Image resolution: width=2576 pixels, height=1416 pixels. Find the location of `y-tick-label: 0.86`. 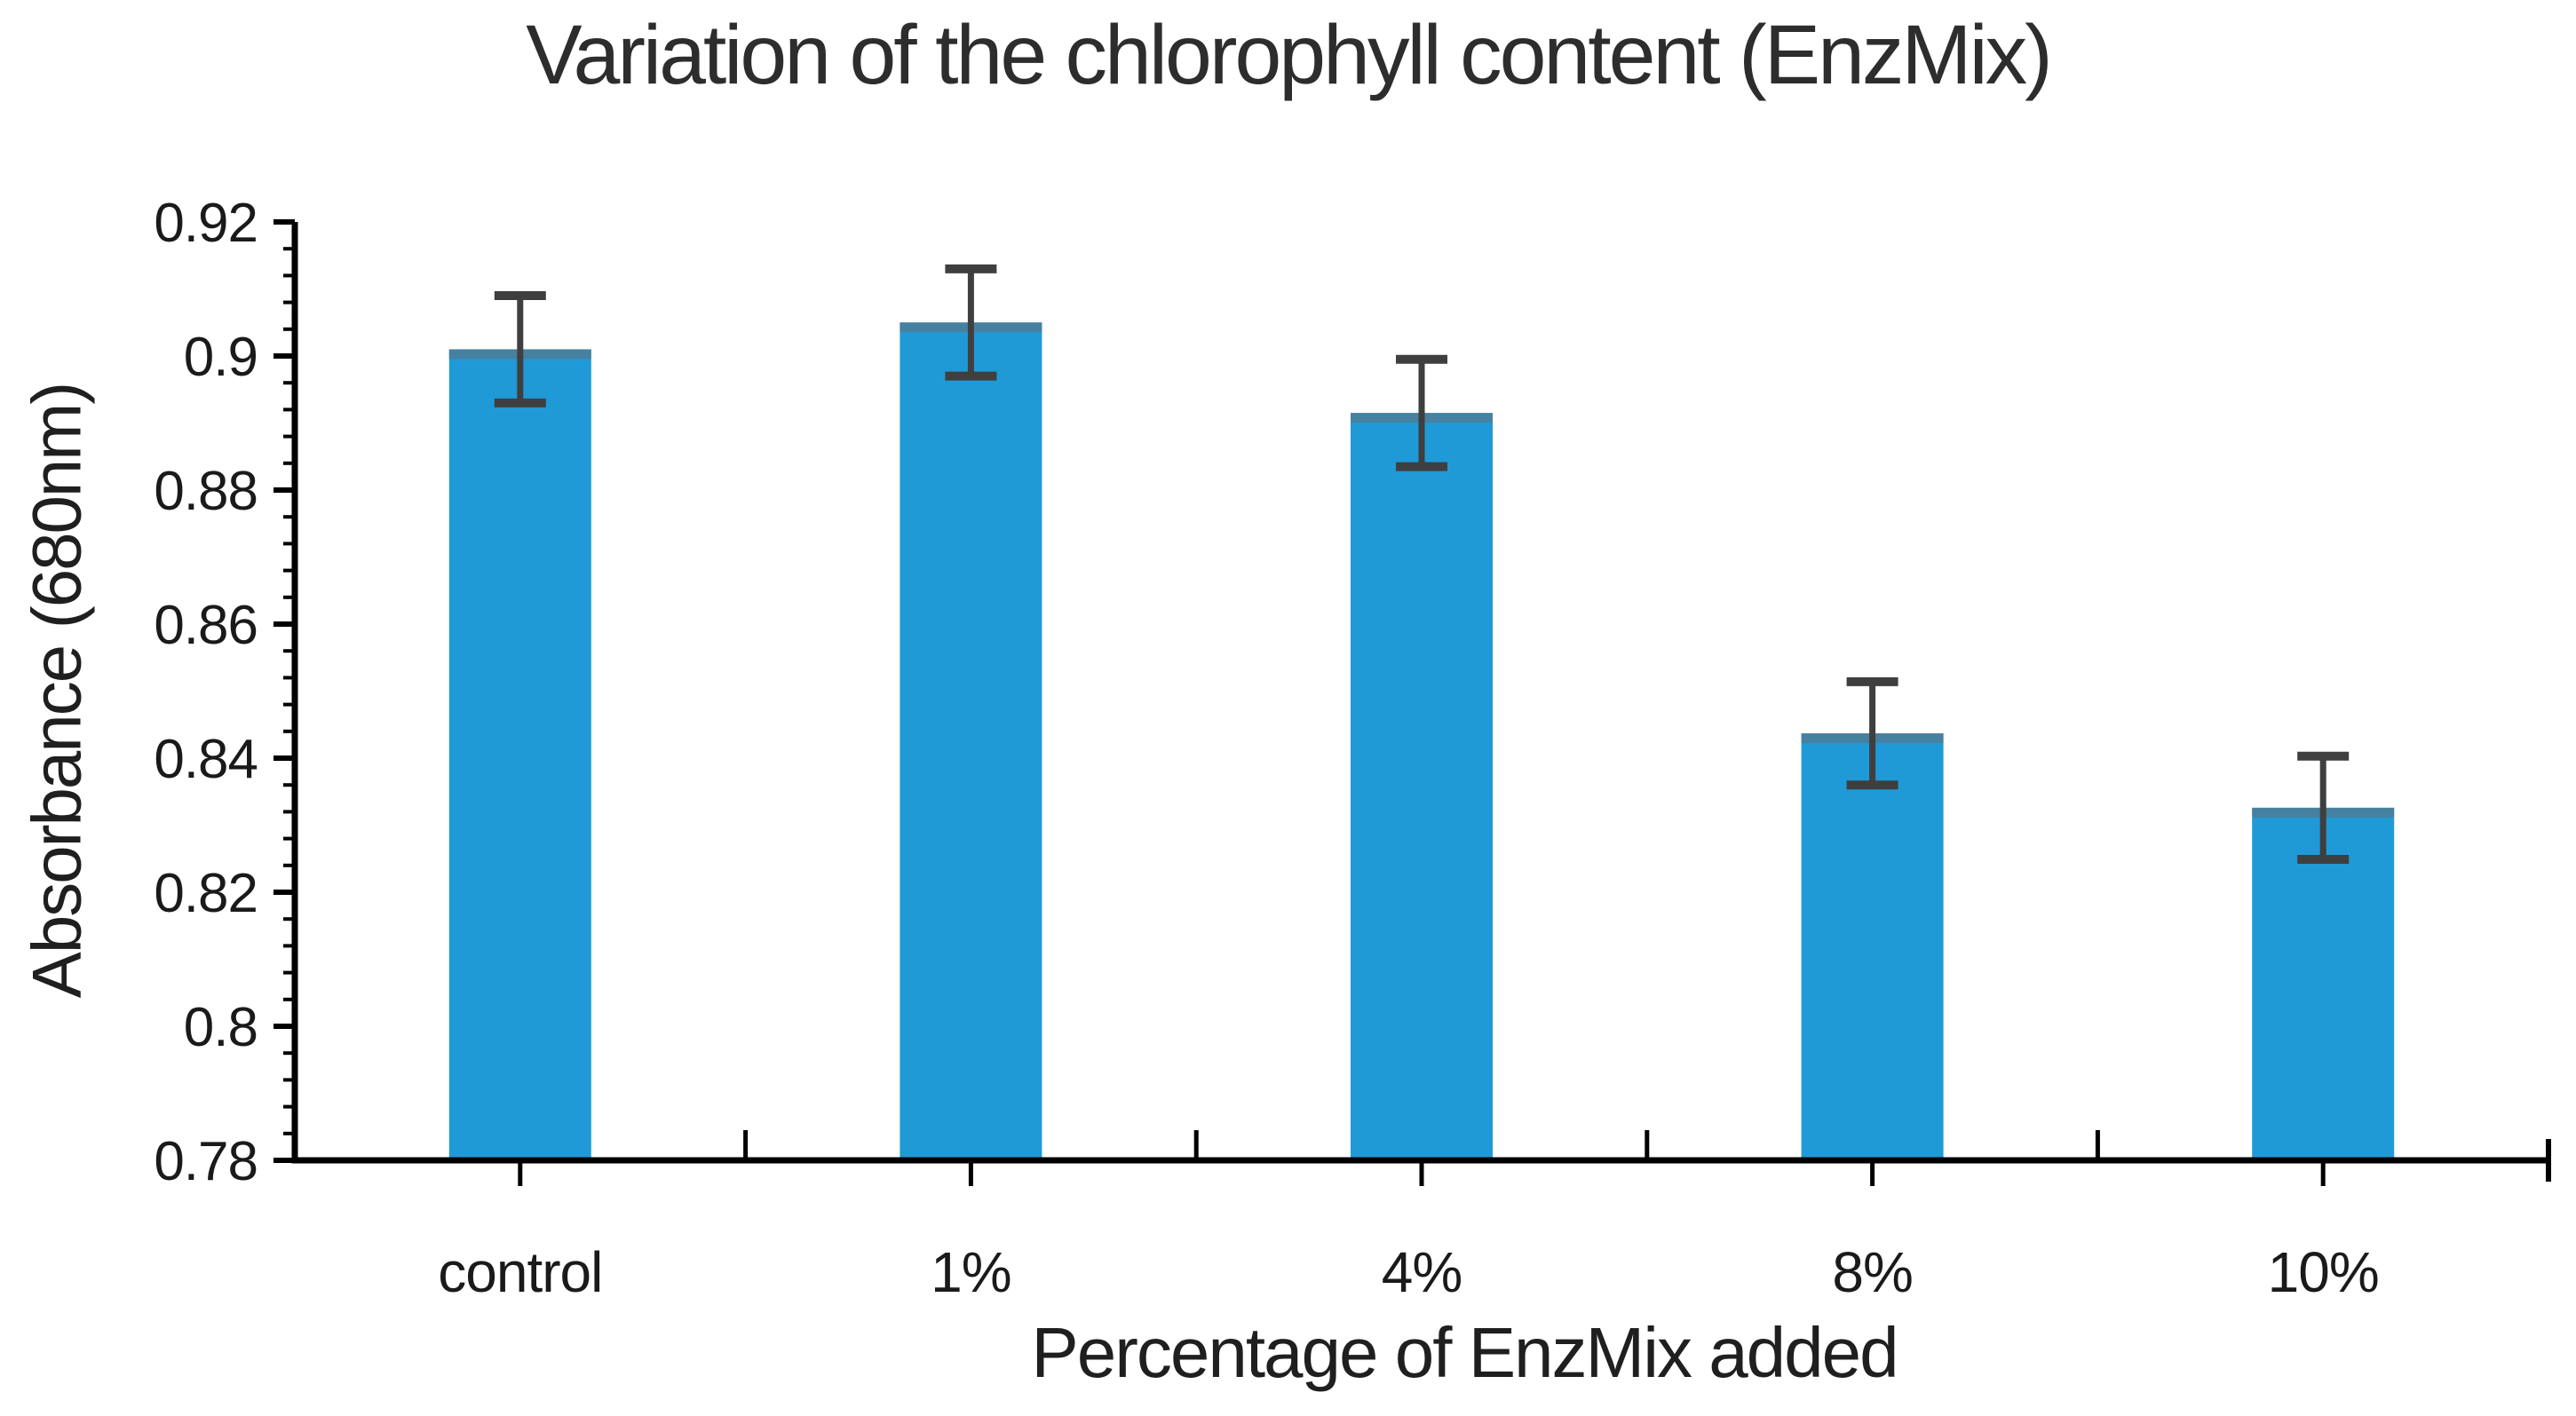

y-tick-label: 0.86 is located at coordinates (206, 625).